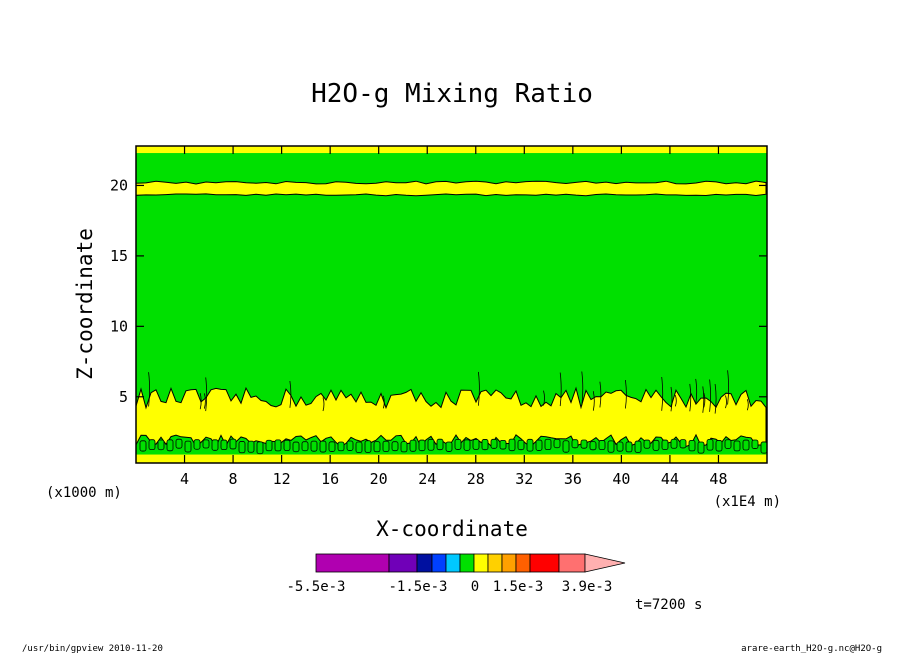 The image size is (904, 658). I want to click on x-tick-label: 32, so click(524, 479).